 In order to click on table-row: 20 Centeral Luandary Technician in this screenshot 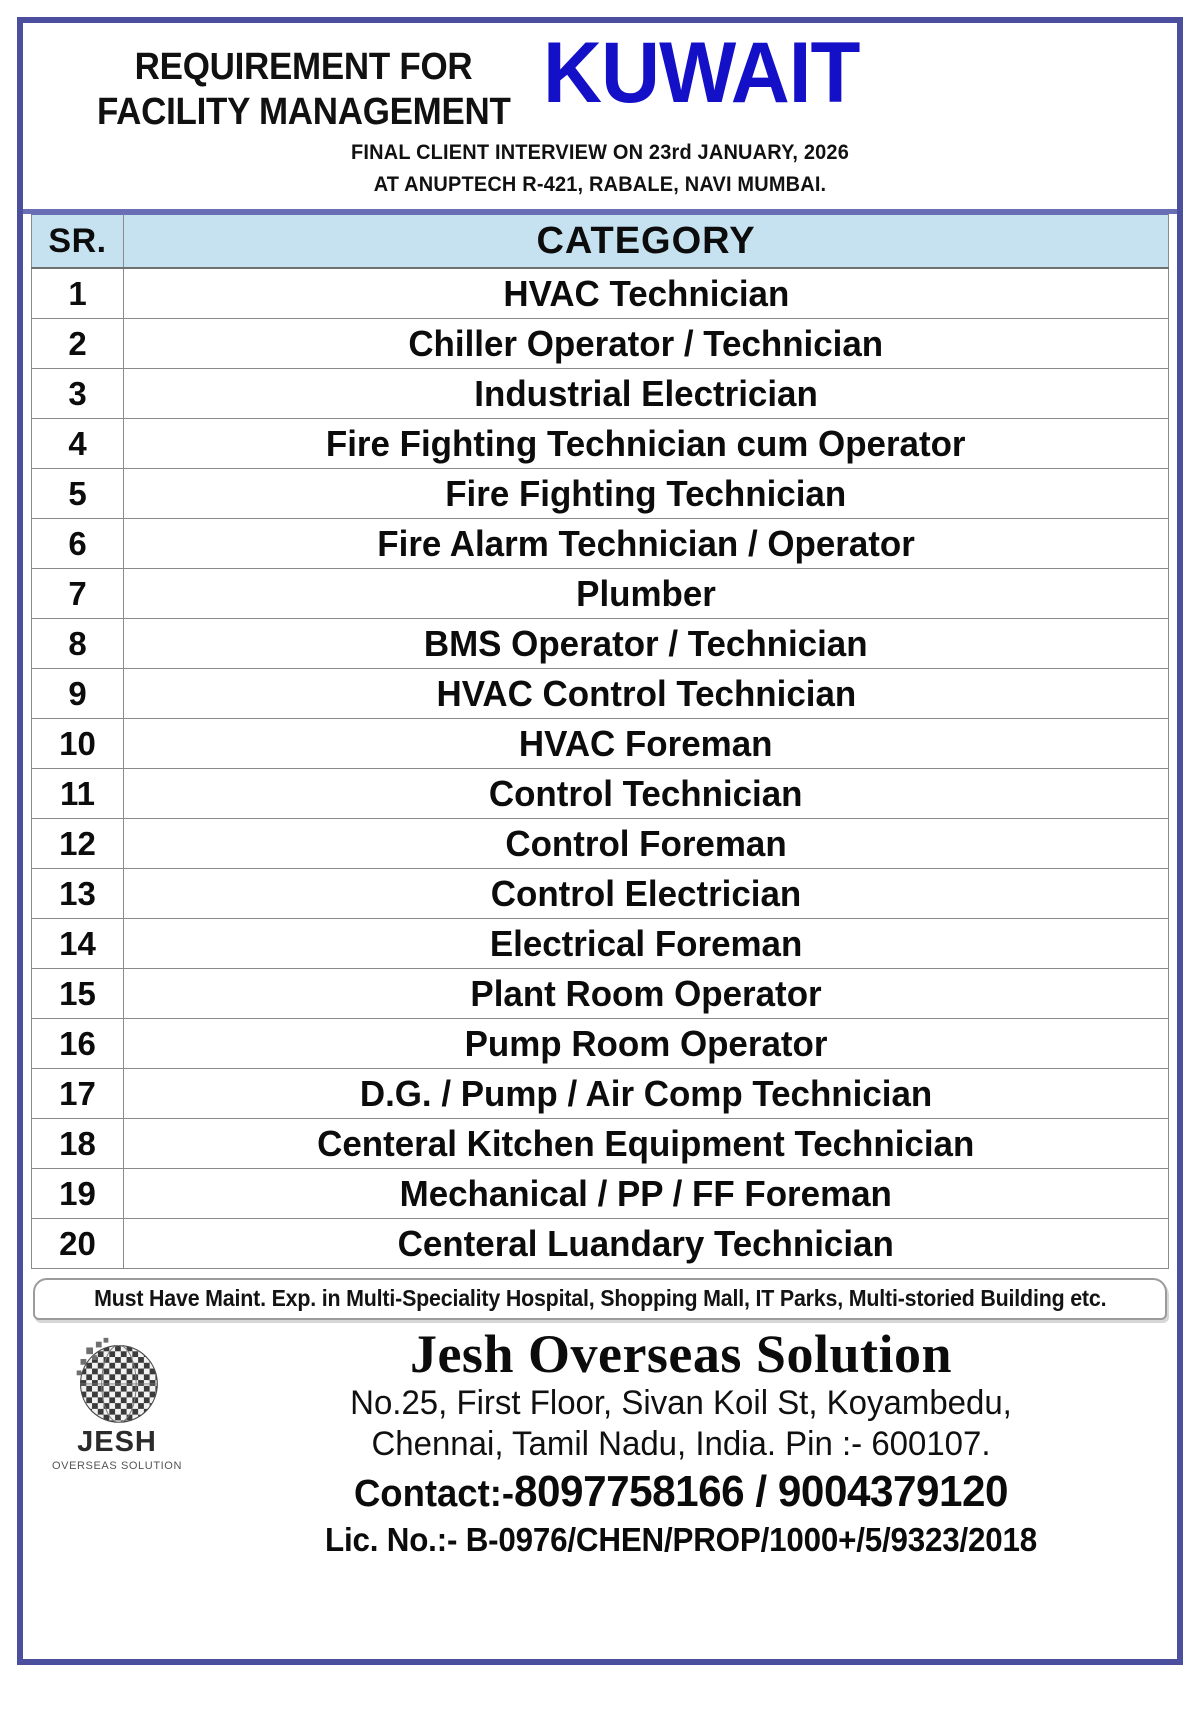, I will do `click(600, 1244)`.